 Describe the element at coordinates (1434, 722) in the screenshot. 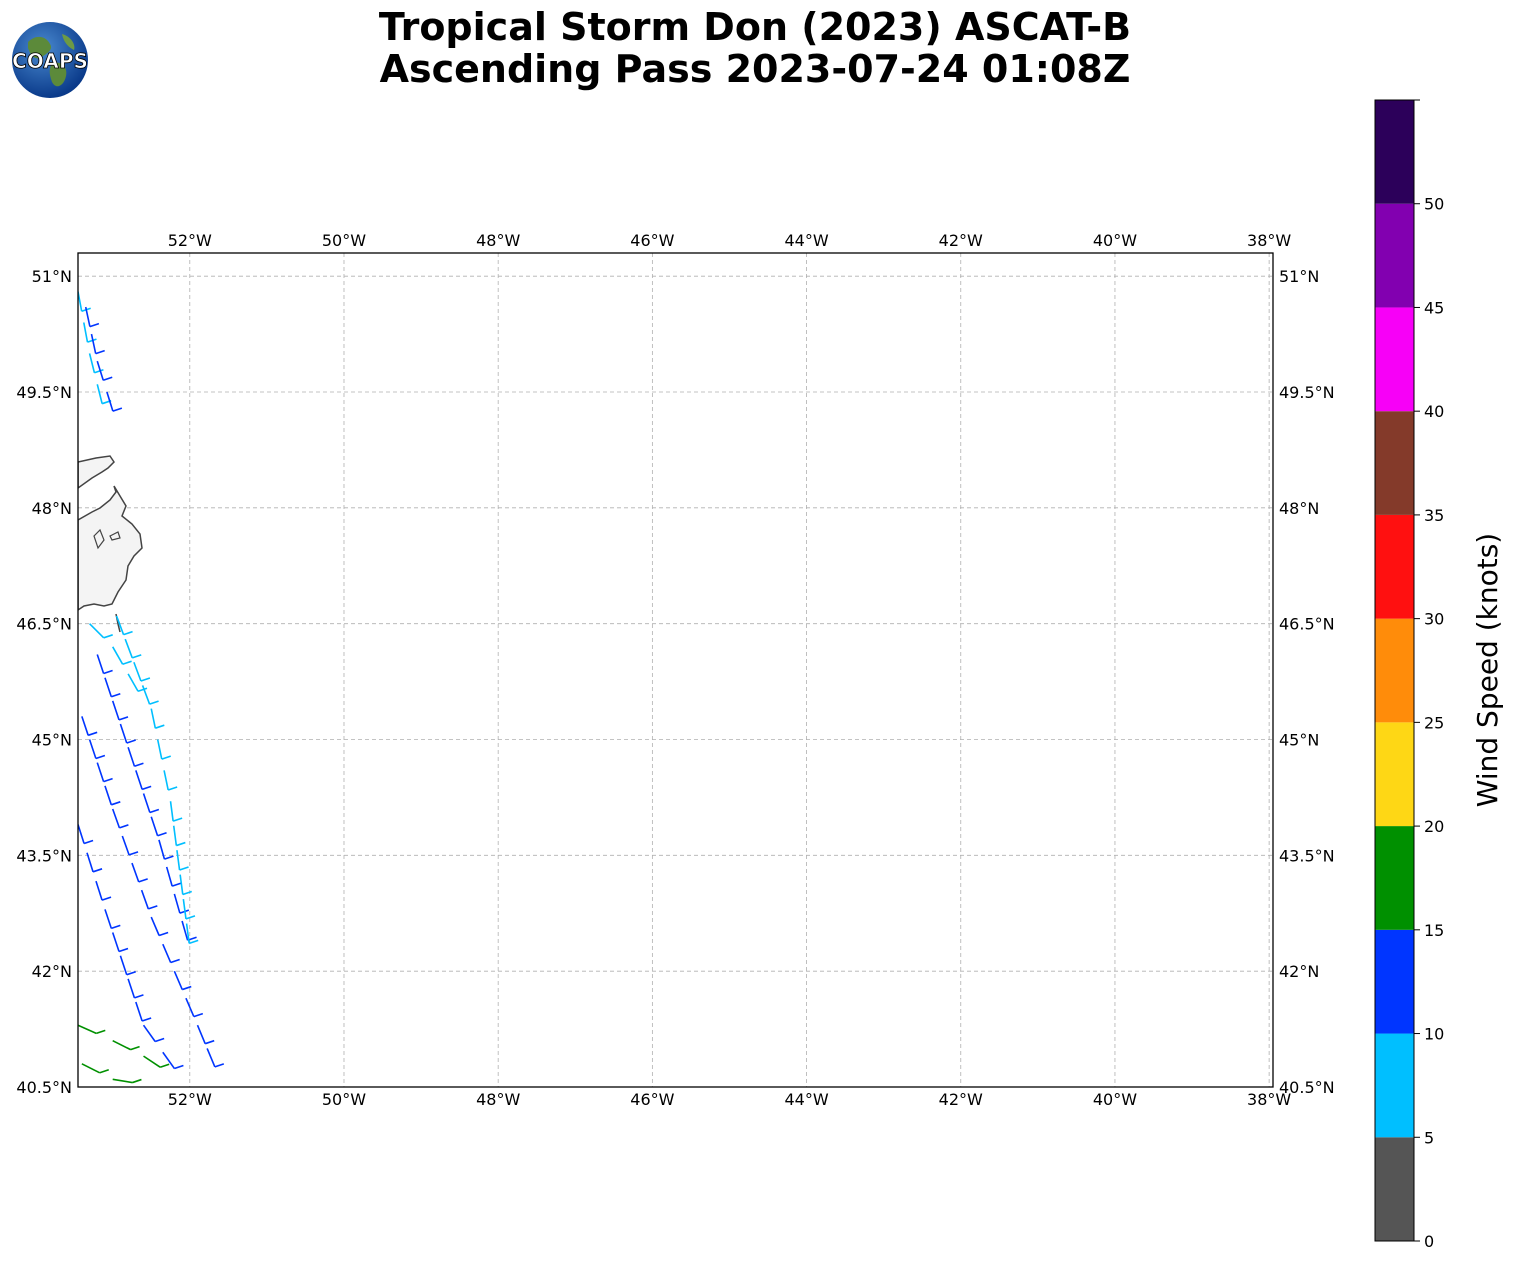

I see `colorbar-tick-label: 25` at that location.